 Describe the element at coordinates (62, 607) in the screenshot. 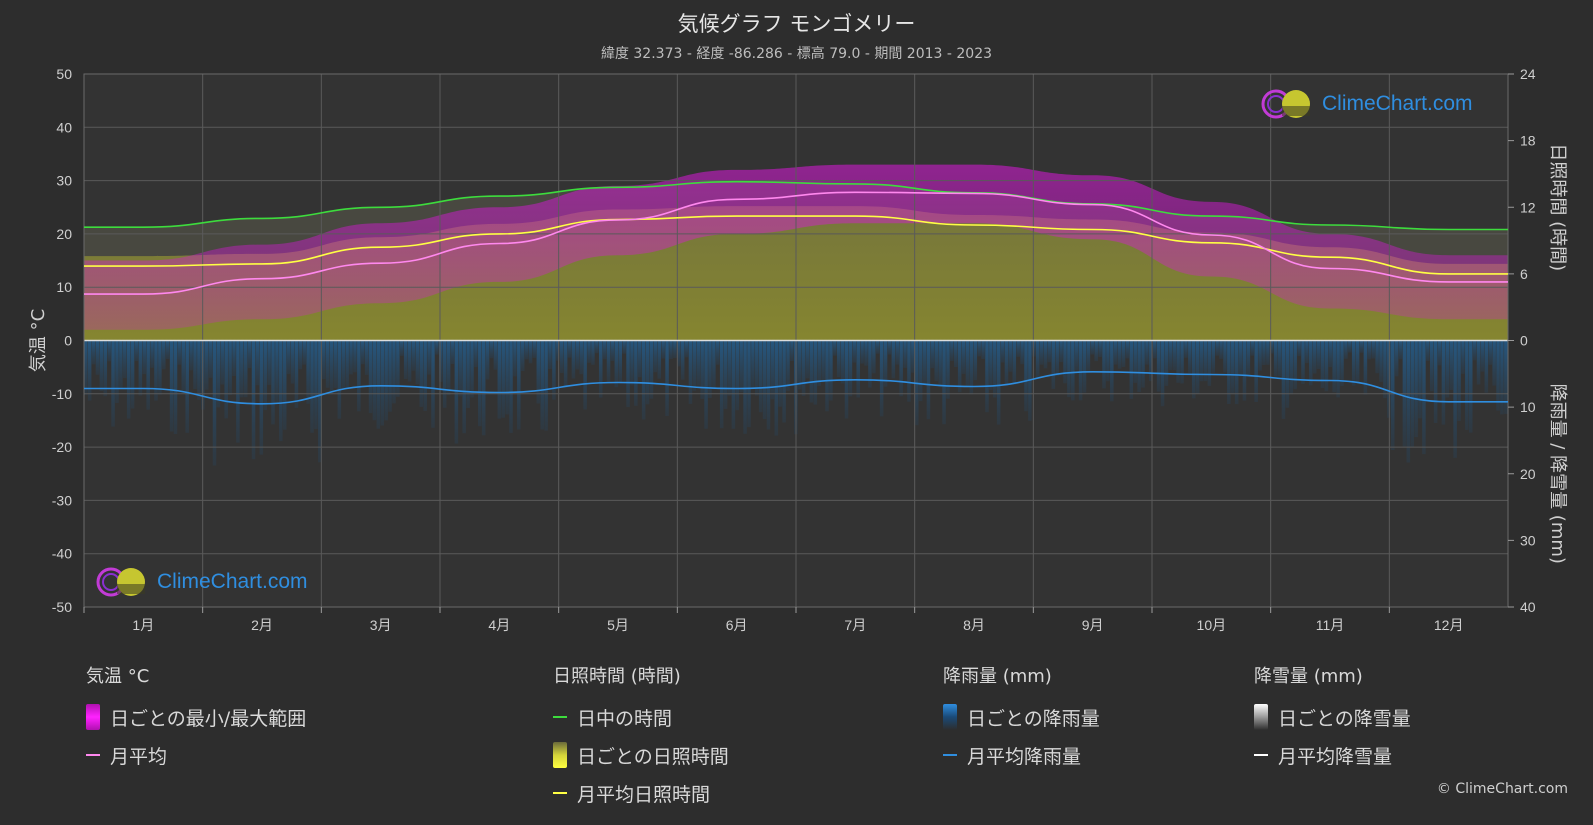

I see `y-left-tick-label: -50` at that location.